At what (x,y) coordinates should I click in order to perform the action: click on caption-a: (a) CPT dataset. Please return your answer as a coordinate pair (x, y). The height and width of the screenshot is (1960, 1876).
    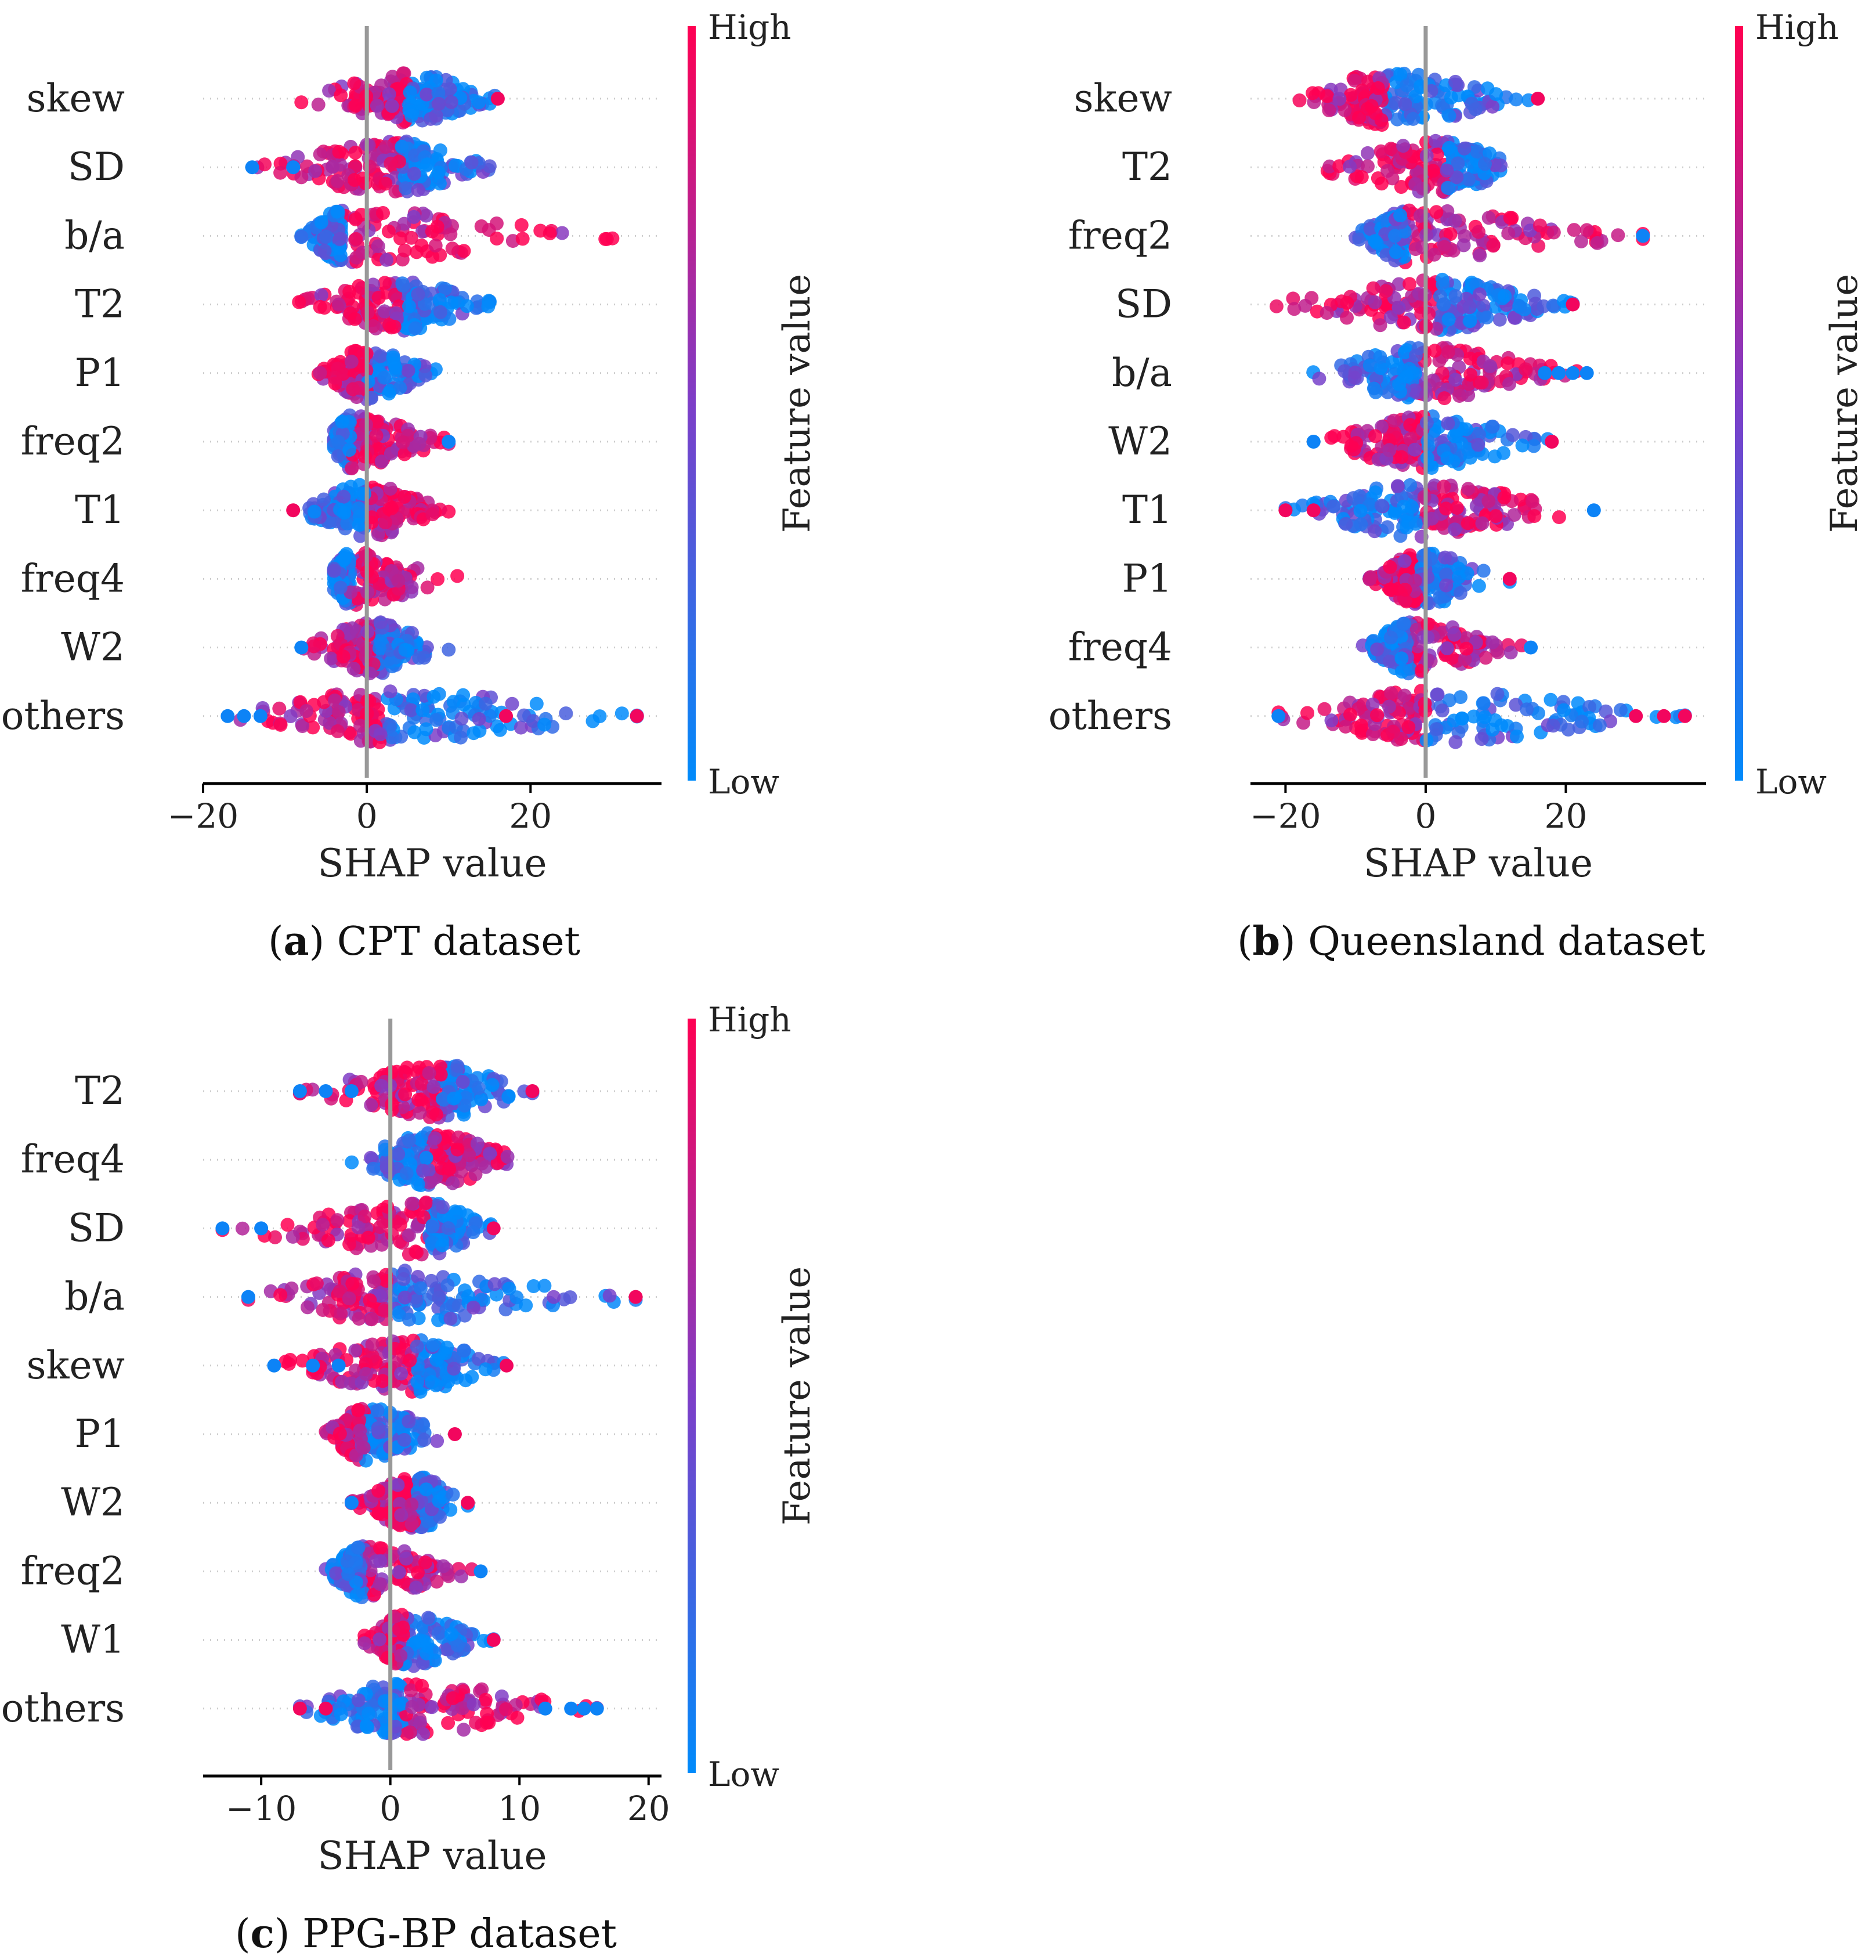
    Looking at the image, I should click on (424, 941).